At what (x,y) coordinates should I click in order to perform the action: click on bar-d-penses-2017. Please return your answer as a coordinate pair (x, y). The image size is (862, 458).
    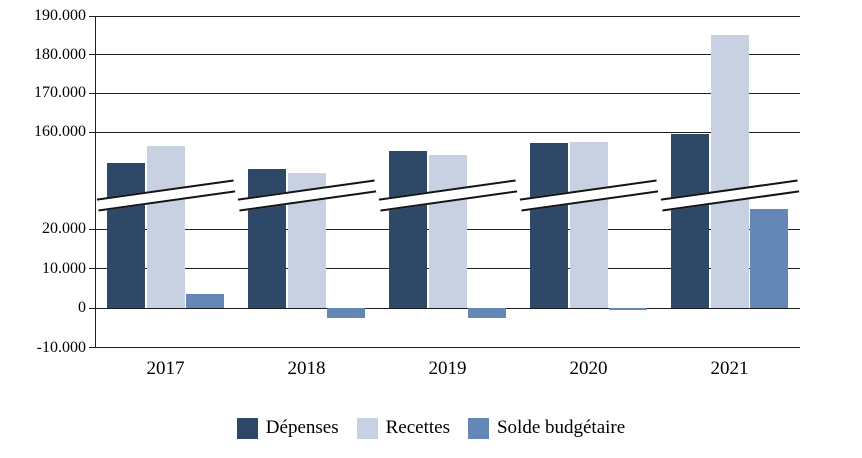
    Looking at the image, I should click on (126, 235).